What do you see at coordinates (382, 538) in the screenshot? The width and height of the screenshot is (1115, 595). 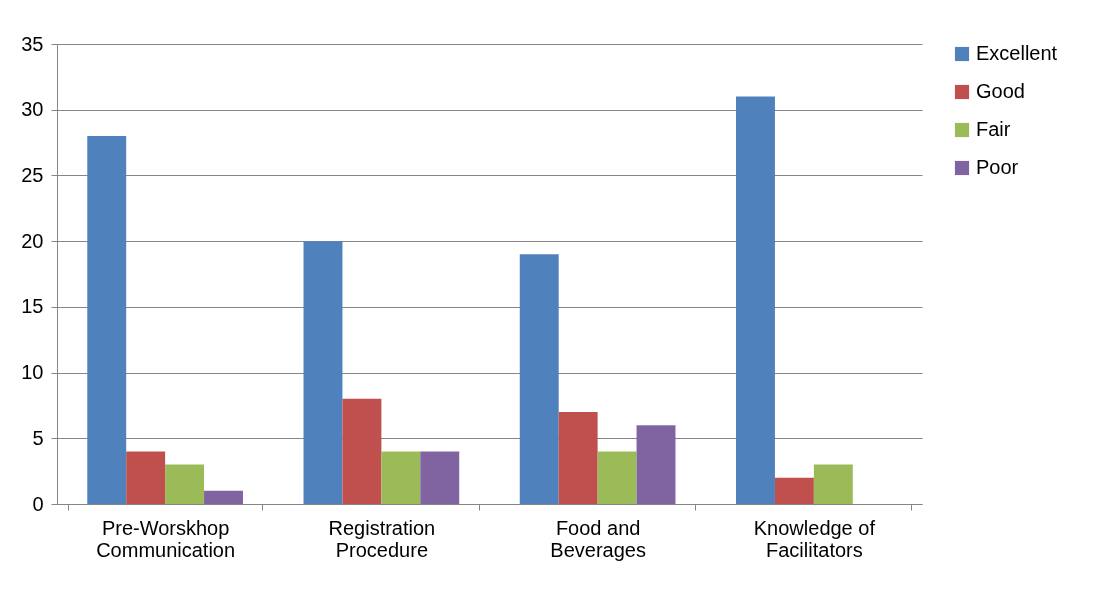 I see `x-tick-label: Registration Procedure` at bounding box center [382, 538].